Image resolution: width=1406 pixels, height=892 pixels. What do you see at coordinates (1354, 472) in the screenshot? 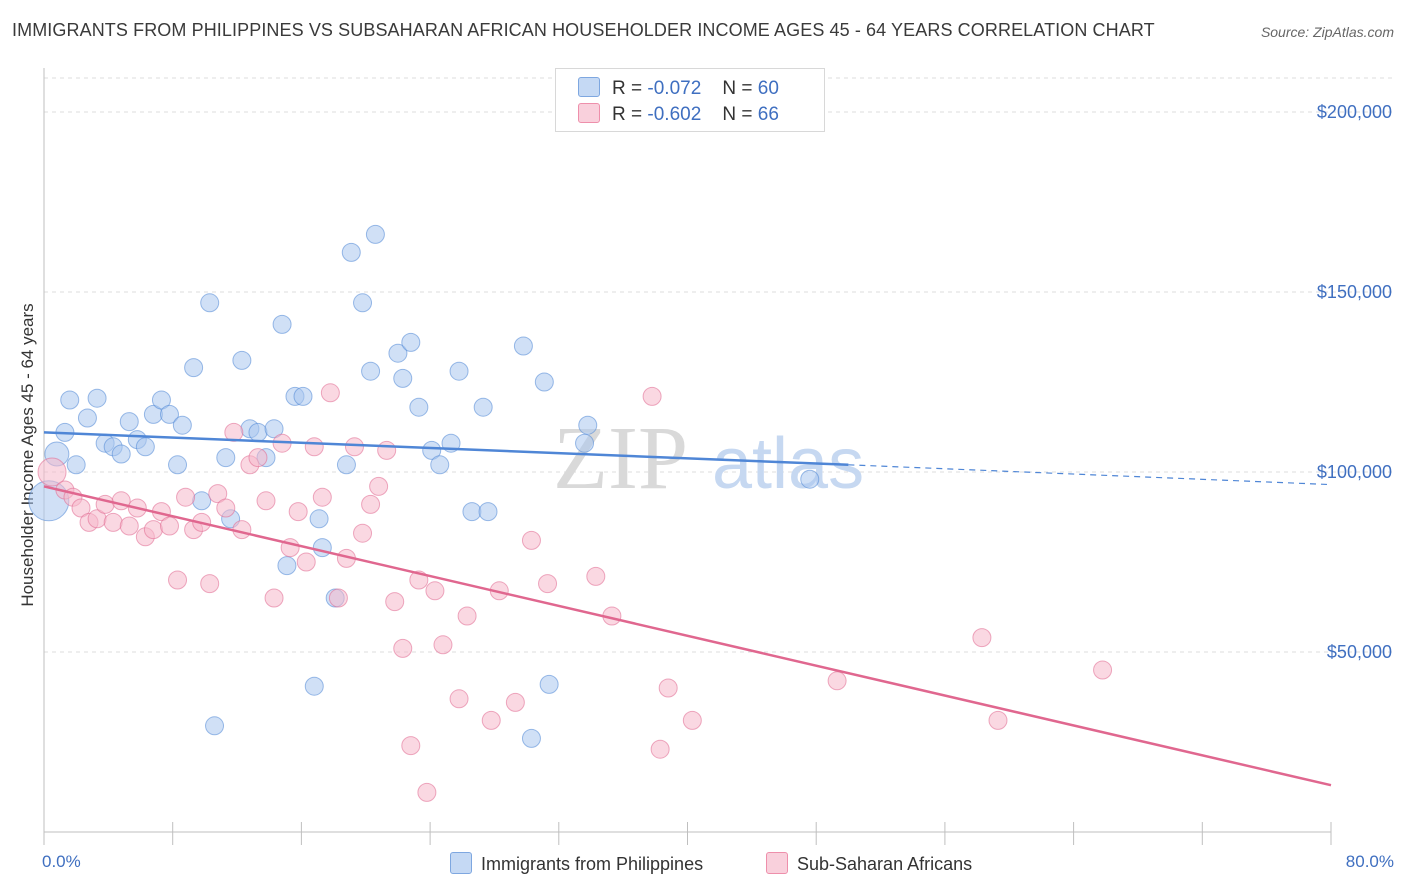
I see `y-tick-label: $100,000` at bounding box center [1354, 472].